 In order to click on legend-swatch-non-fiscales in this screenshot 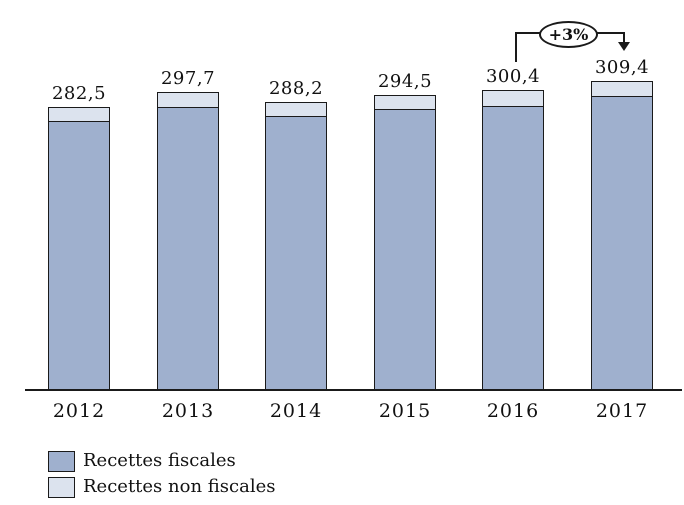, I will do `click(61, 487)`.